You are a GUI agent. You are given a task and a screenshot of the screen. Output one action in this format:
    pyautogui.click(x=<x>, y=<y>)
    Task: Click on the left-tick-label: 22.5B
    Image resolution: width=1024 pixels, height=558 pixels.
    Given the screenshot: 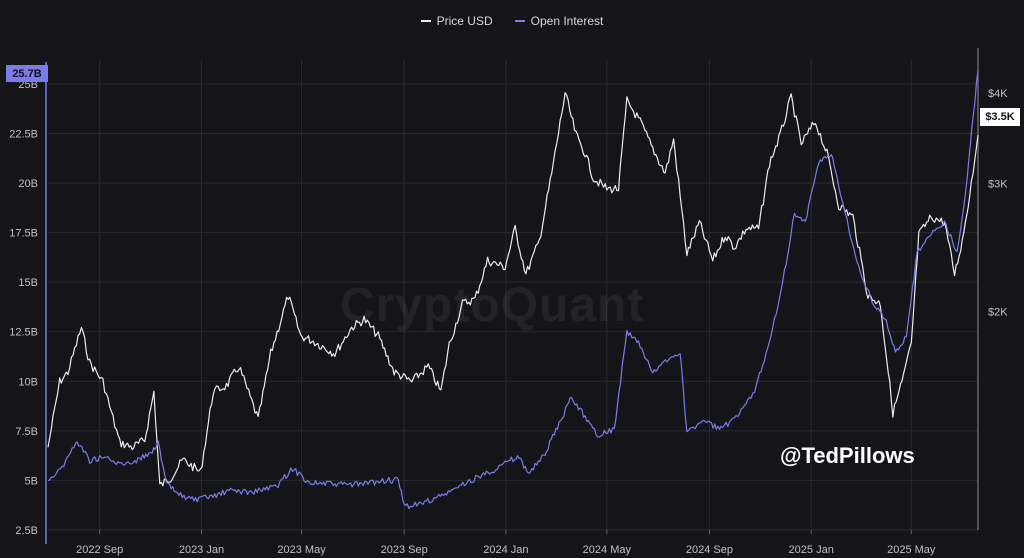 What is the action you would take?
    pyautogui.click(x=23, y=134)
    